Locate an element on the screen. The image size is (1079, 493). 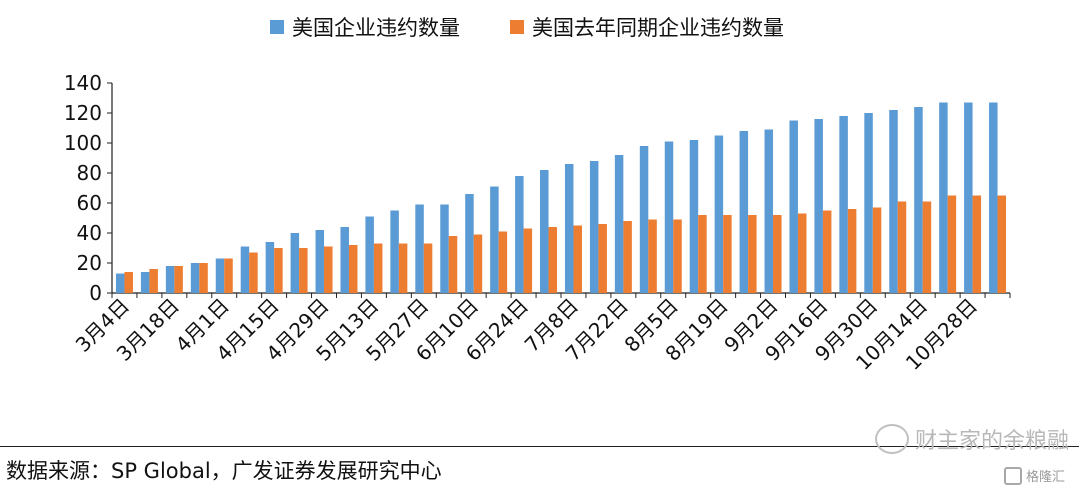
brand-logo-icon is located at coordinates (1012, 475).